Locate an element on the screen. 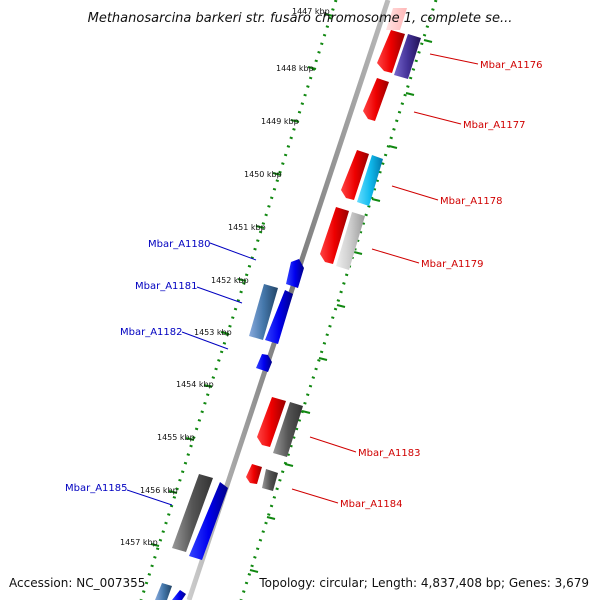 This screenshot has width=600, height=600. gene-label-mbar-a1182: Mbar_A1182 is located at coordinates (151, 332).